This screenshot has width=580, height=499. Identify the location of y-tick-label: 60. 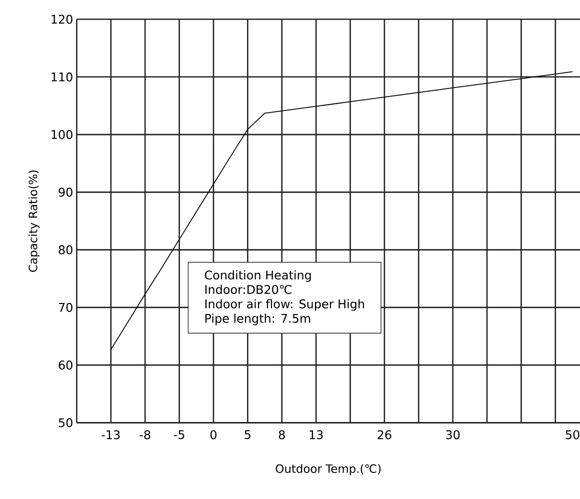
(65, 365).